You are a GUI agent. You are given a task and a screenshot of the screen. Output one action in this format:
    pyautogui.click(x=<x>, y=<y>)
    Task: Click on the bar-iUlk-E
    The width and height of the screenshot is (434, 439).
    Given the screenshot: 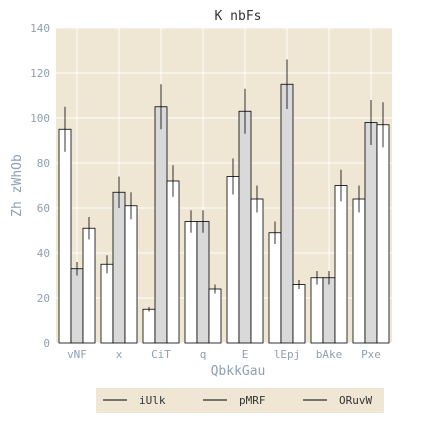 What is the action you would take?
    pyautogui.click(x=233, y=260)
    